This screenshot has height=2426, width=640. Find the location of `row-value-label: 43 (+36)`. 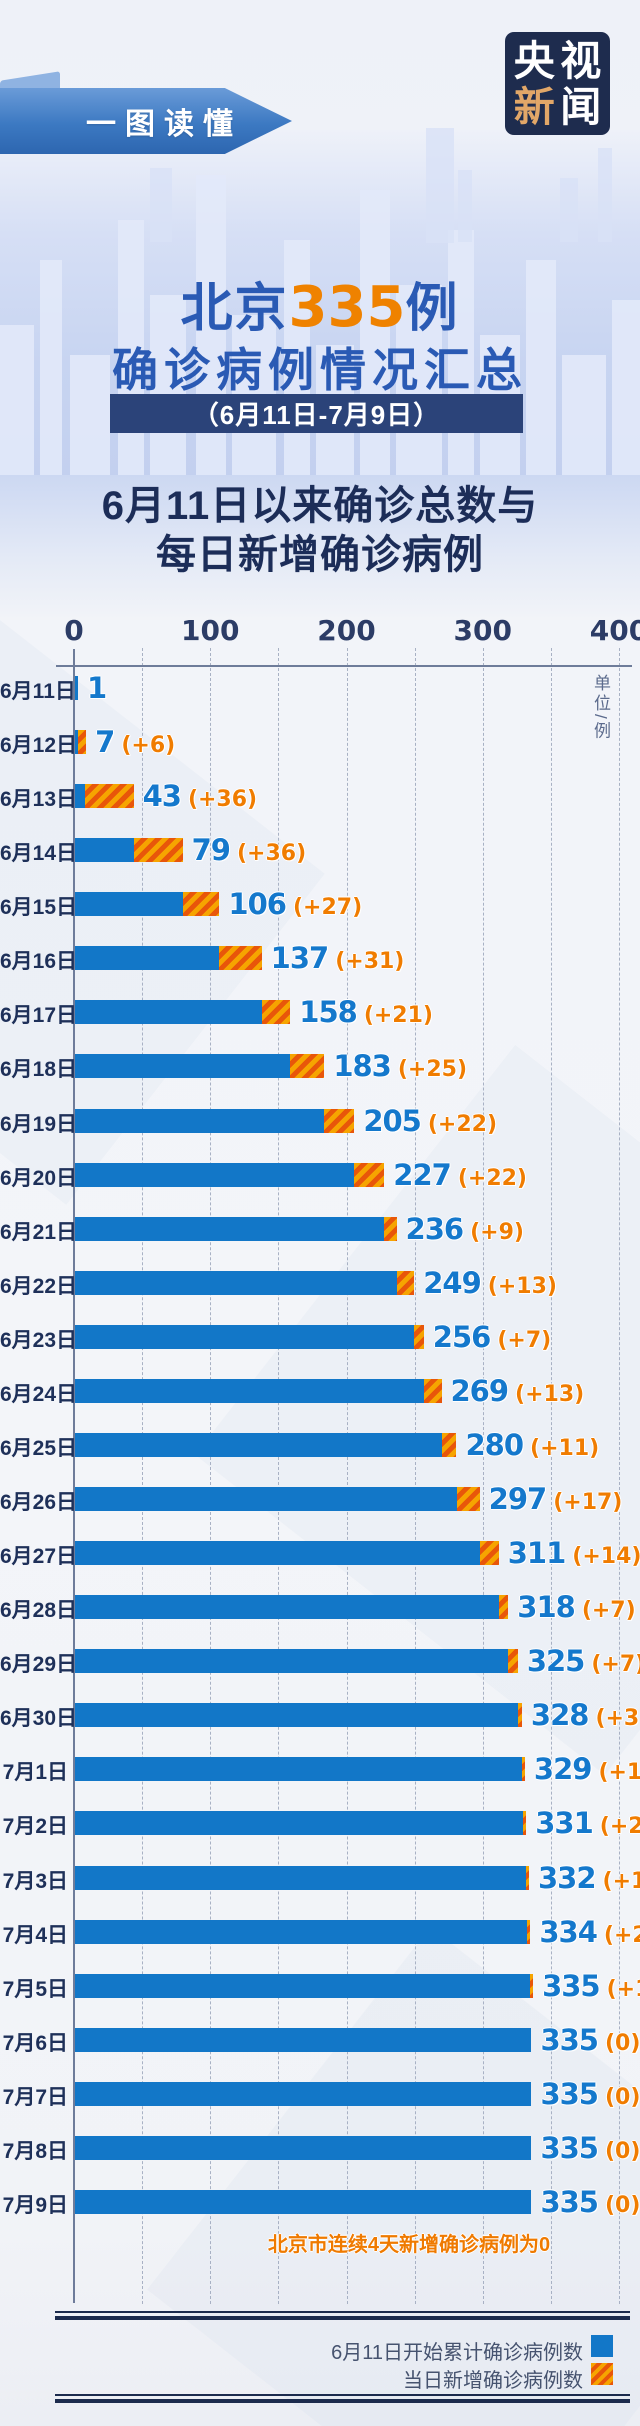

row-value-label: 43 (+36) is located at coordinates (200, 799).